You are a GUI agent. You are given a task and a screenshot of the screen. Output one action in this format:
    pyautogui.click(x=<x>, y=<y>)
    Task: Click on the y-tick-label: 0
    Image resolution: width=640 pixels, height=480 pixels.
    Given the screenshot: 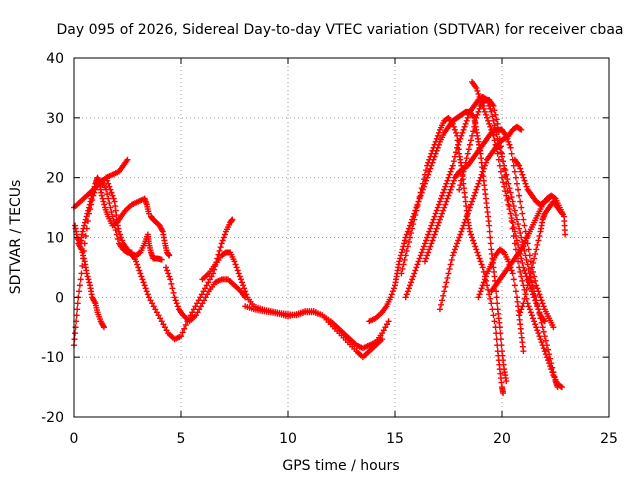 What is the action you would take?
    pyautogui.click(x=59, y=298)
    